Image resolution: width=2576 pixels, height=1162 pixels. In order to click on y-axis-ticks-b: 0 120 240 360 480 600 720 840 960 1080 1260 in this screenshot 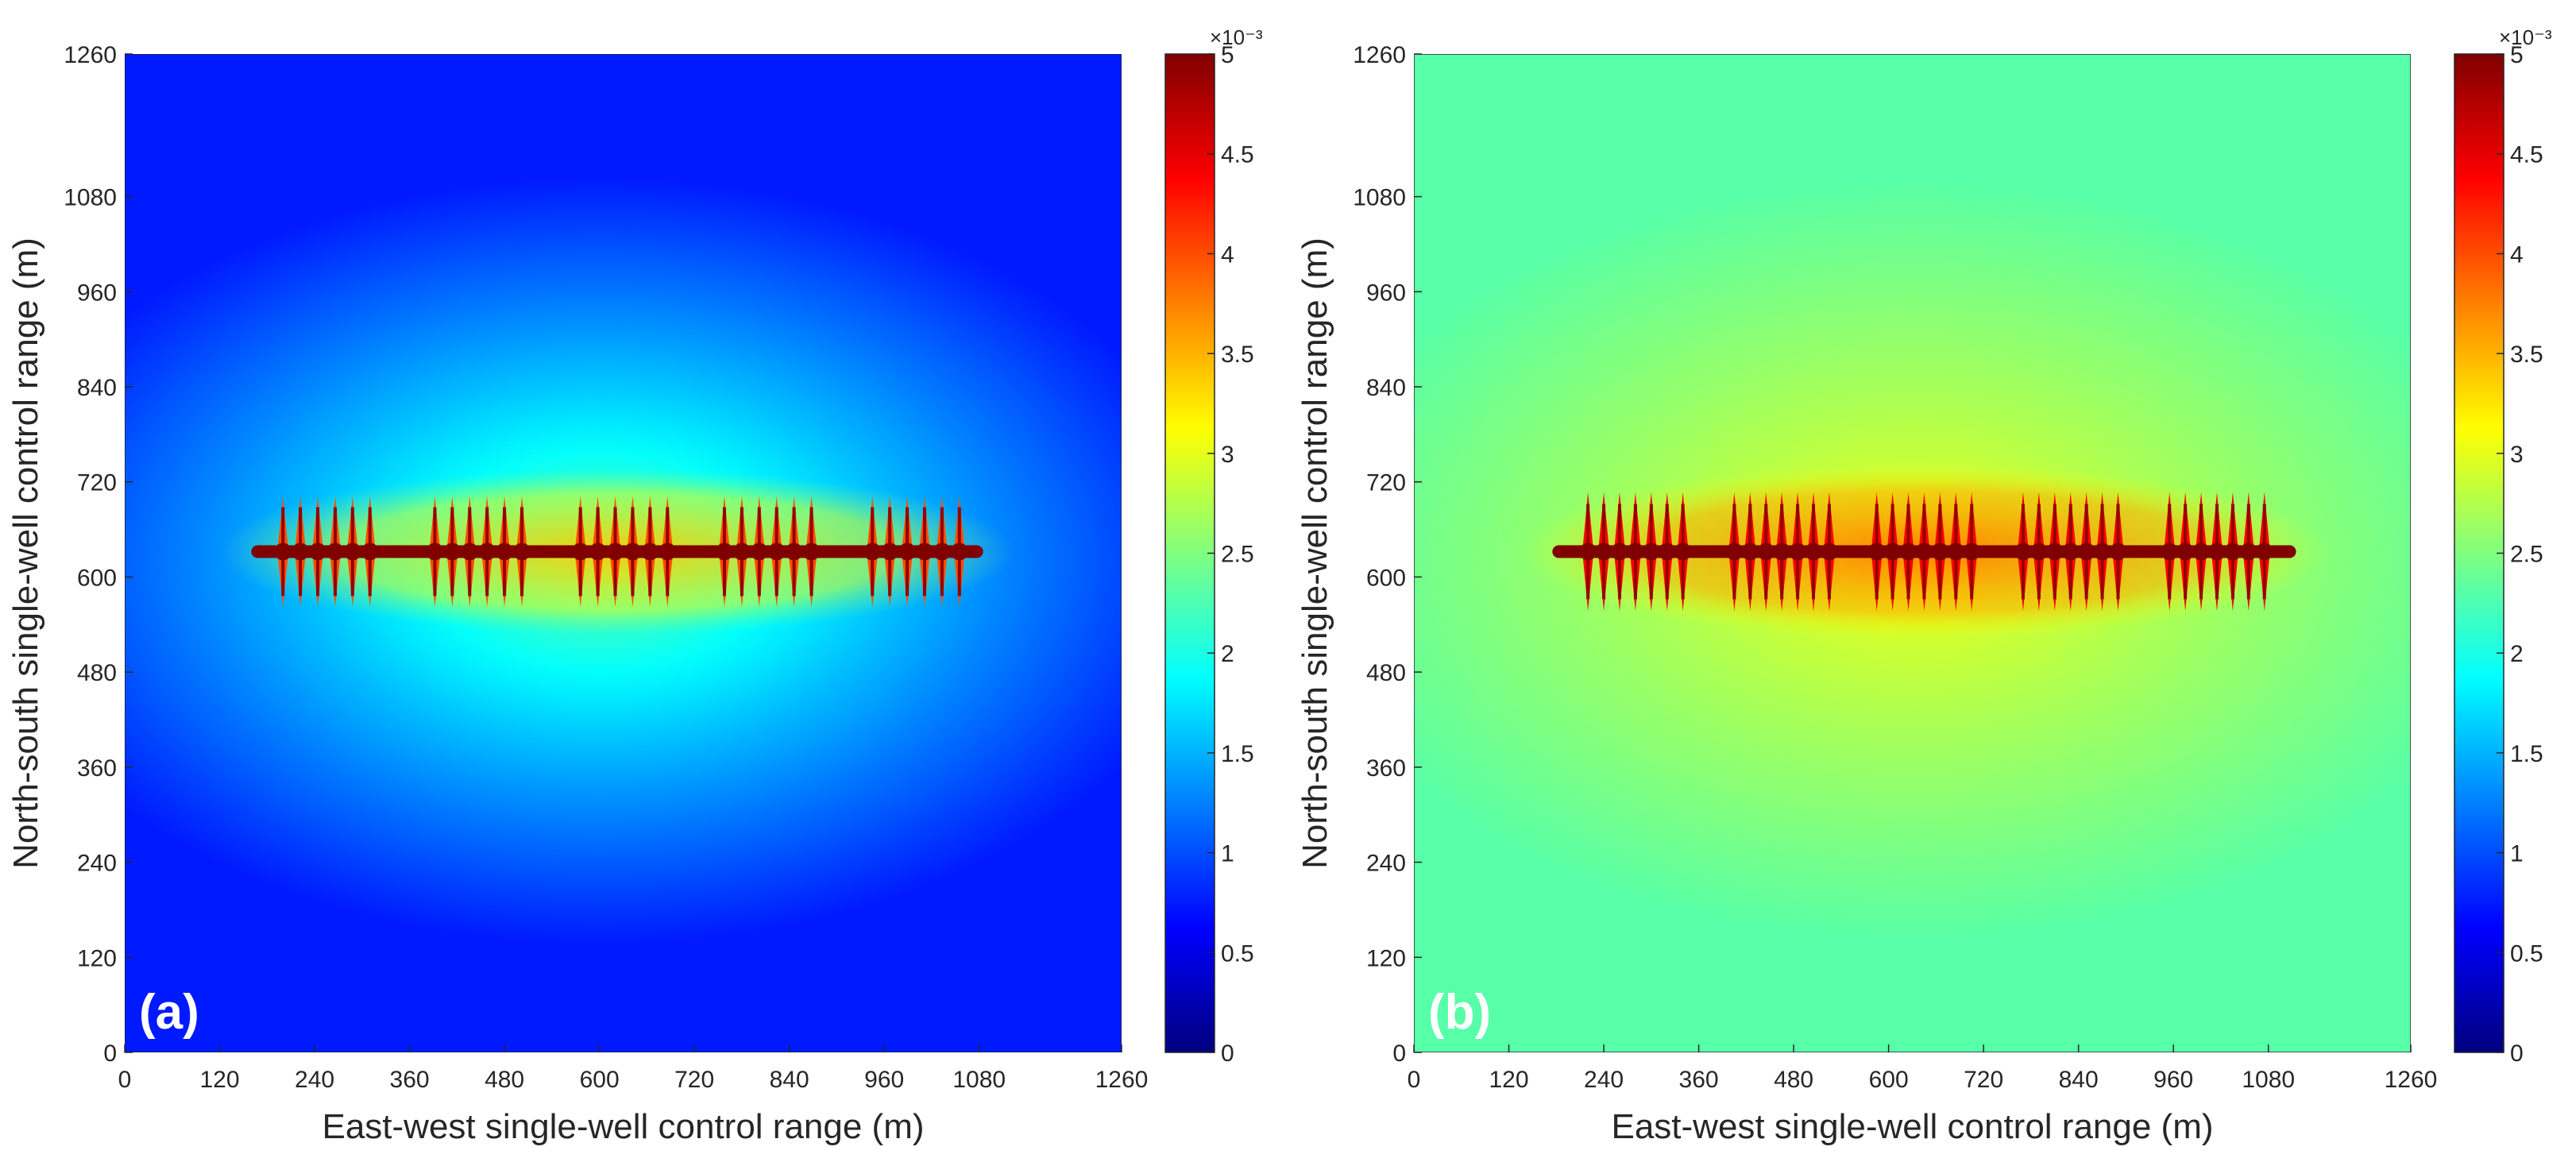, I will do `click(1387, 554)`.